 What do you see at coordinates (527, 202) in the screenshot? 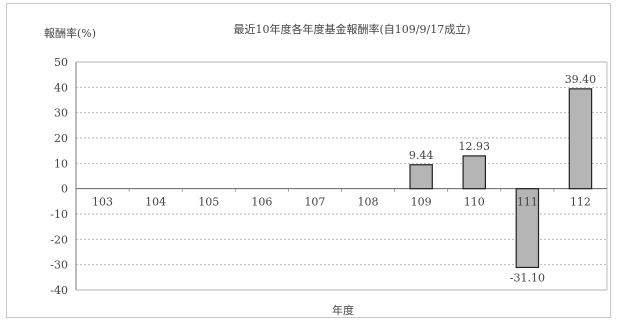
I see `x-tick-label: 111` at bounding box center [527, 202].